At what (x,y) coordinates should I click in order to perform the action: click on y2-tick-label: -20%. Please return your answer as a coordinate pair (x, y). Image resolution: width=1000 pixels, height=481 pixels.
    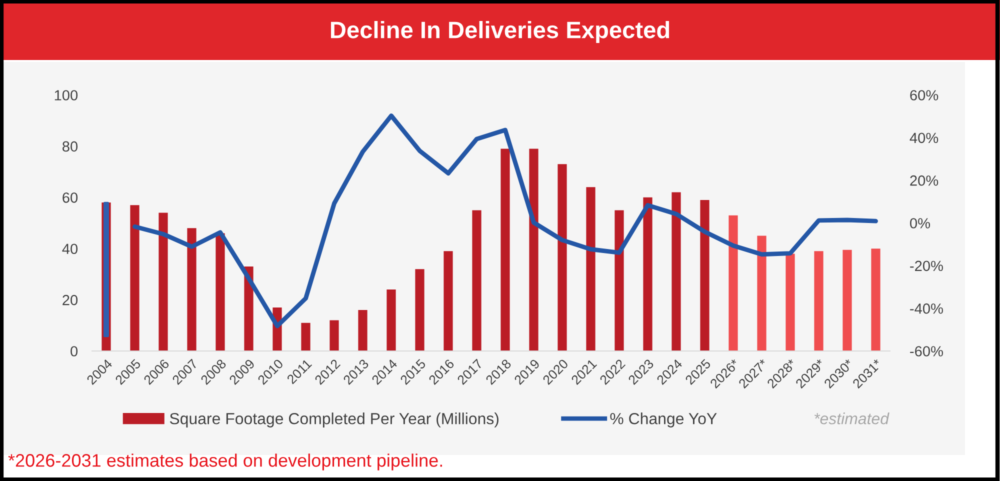
    Looking at the image, I should click on (926, 266).